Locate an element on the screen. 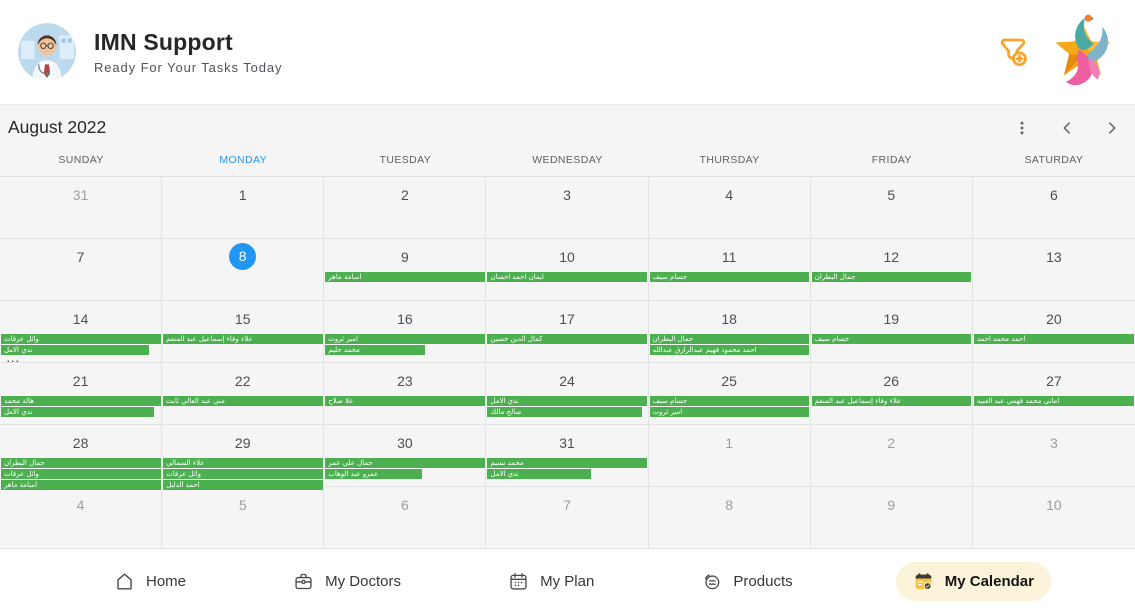 This screenshot has width=1135, height=612. calendar-day-cell: 17 كمال الدين حسين is located at coordinates (567, 332).